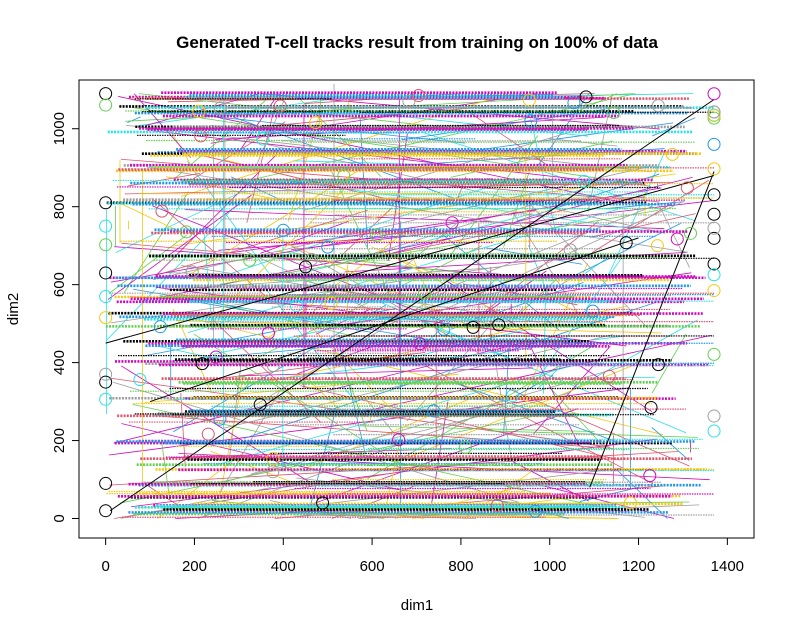 The height and width of the screenshot is (635, 795). Describe the element at coordinates (59, 518) in the screenshot. I see `y-tick-label: 0` at that location.